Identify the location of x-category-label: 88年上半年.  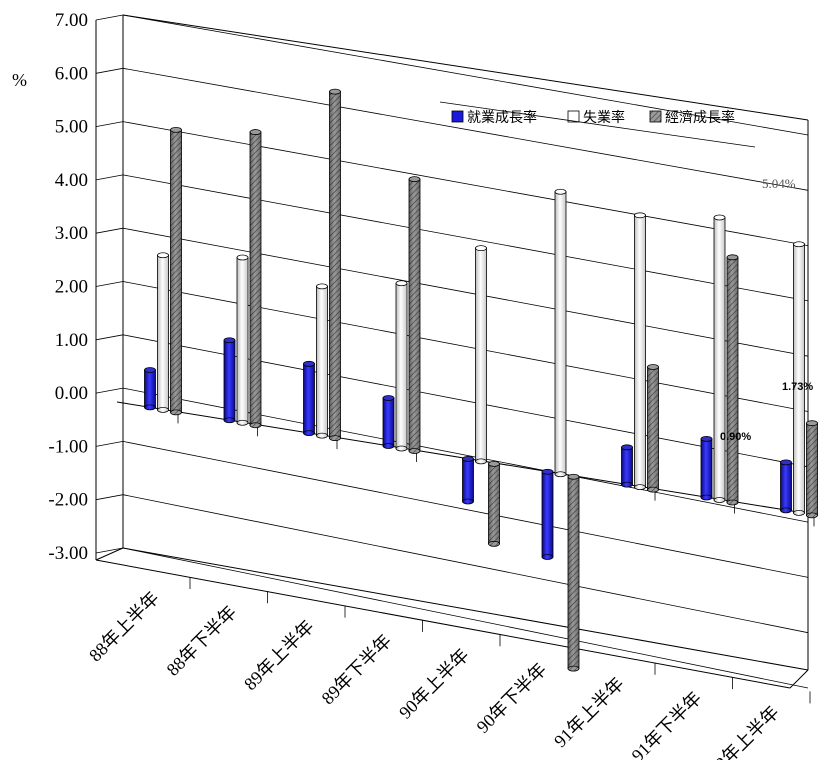
(124, 627).